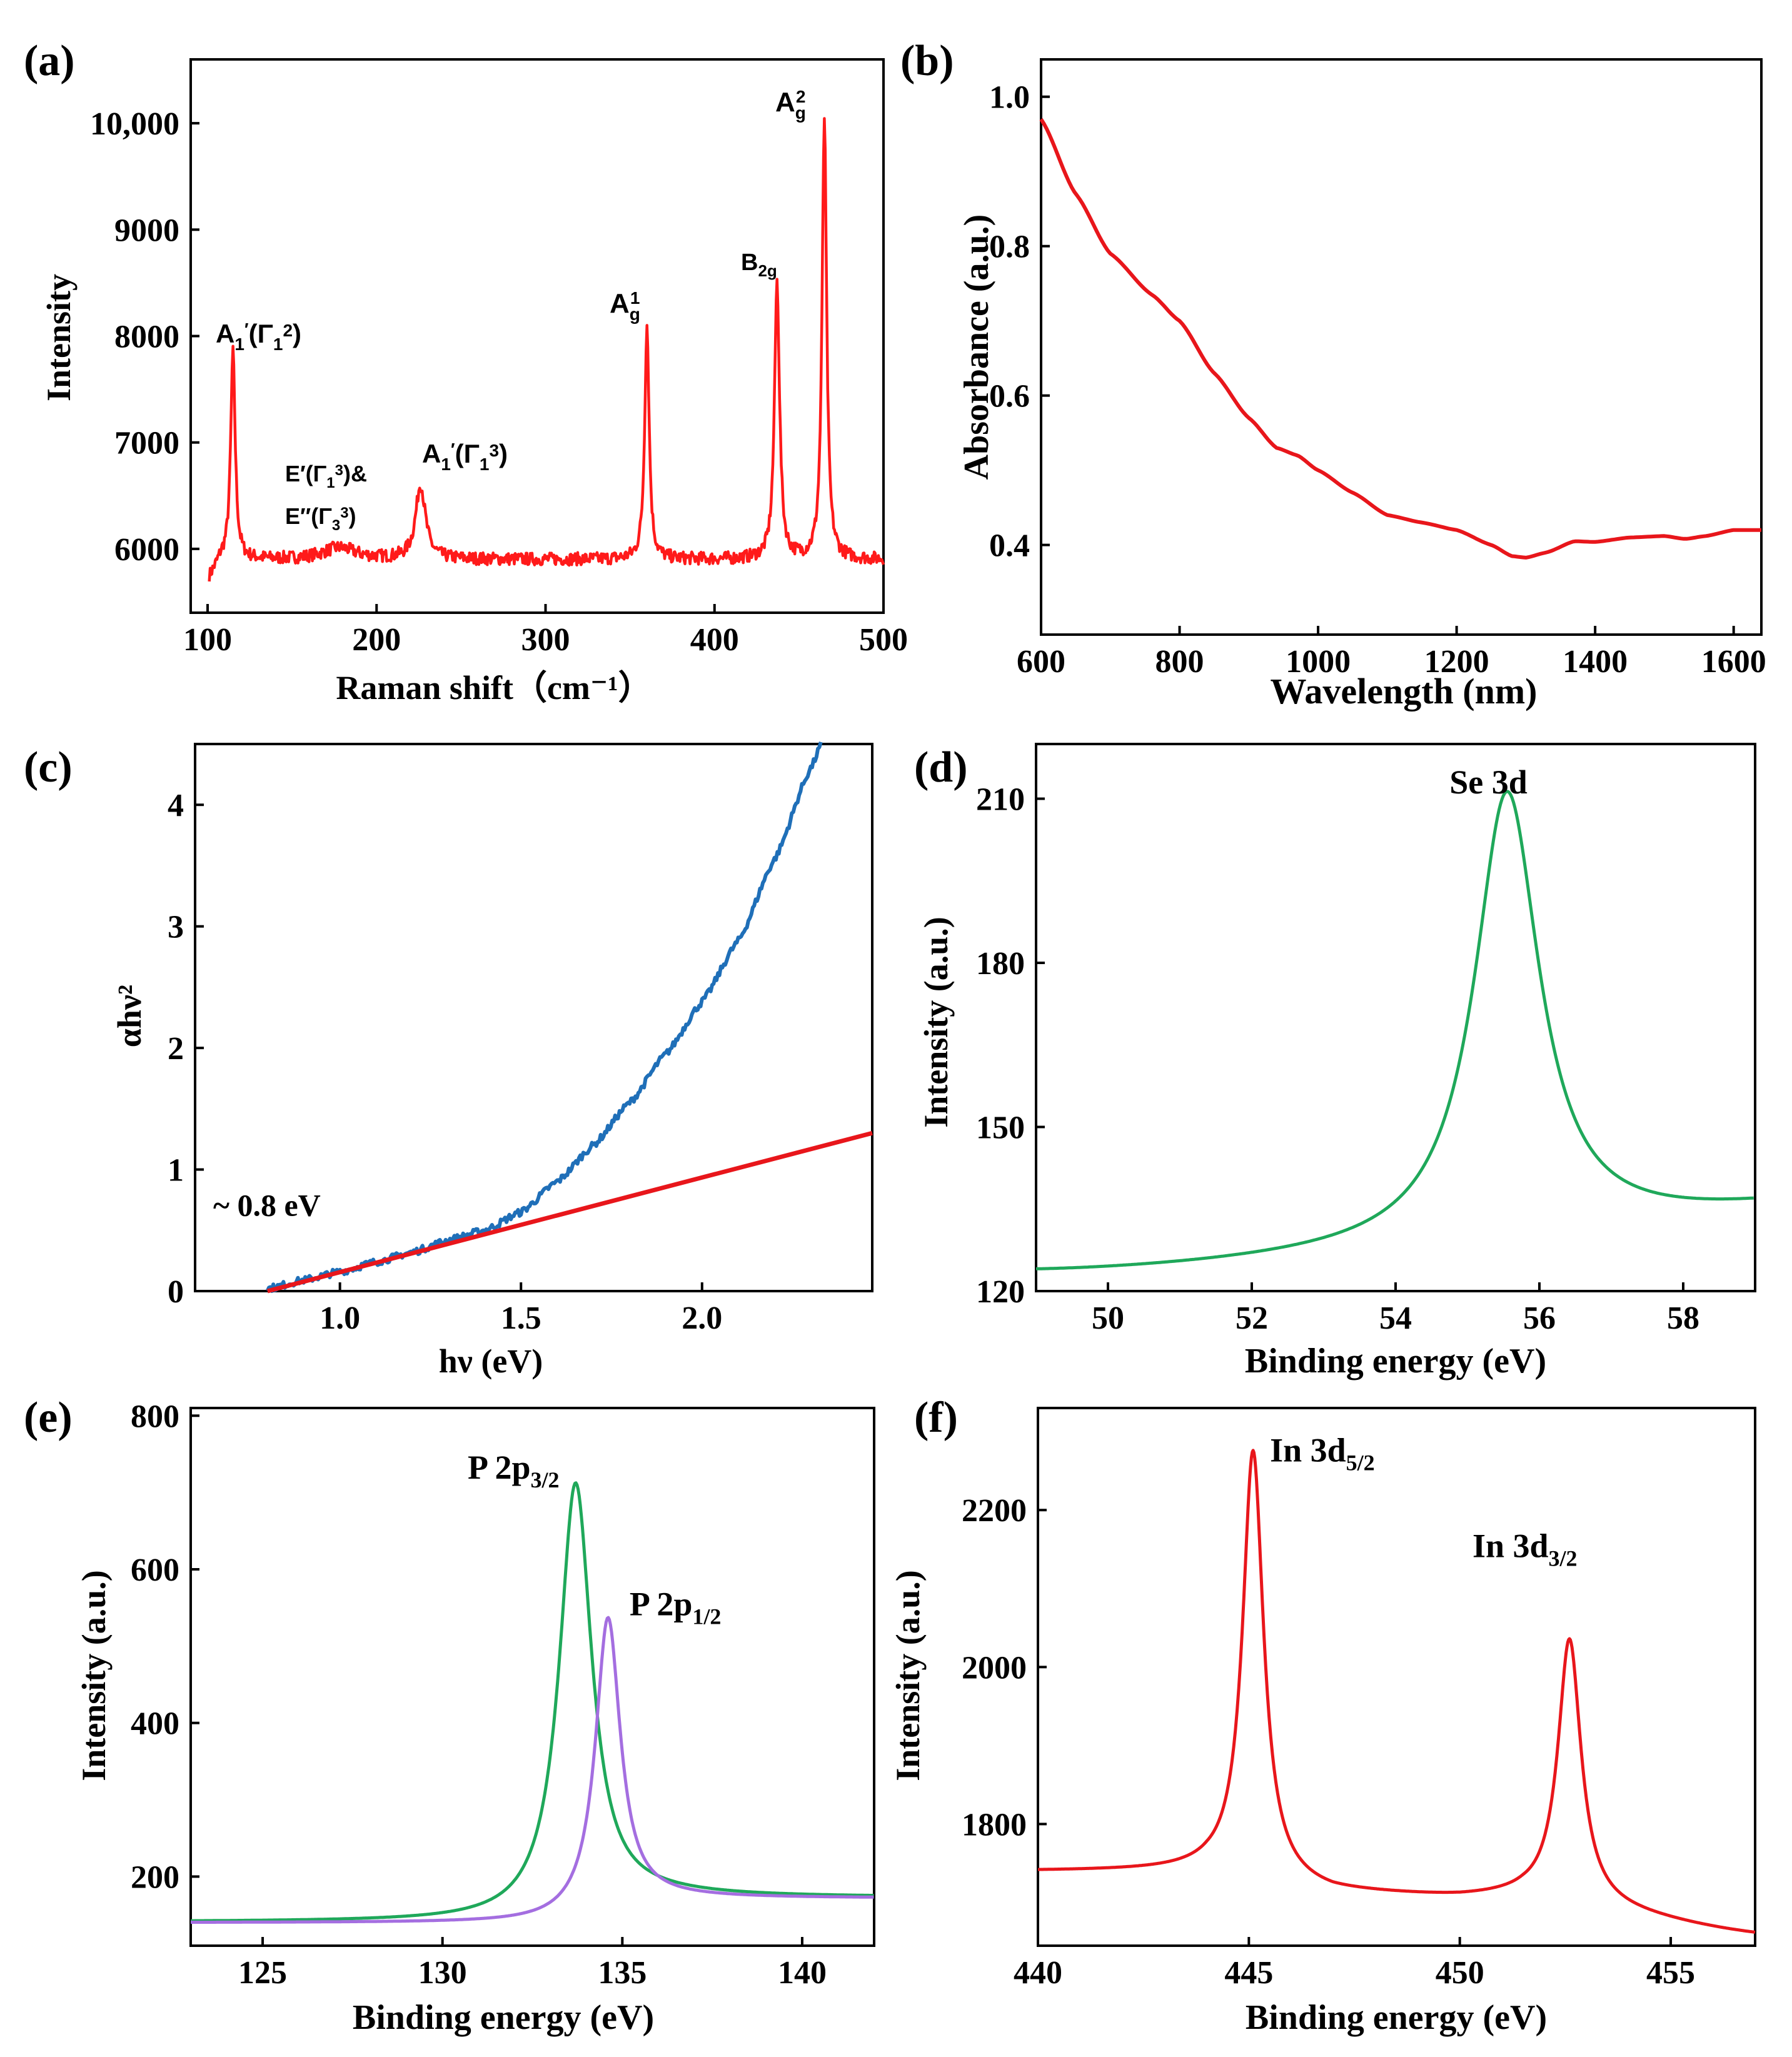 Image resolution: width=1792 pixels, height=2057 pixels. I want to click on x-tick-label-f: 450, so click(1460, 1973).